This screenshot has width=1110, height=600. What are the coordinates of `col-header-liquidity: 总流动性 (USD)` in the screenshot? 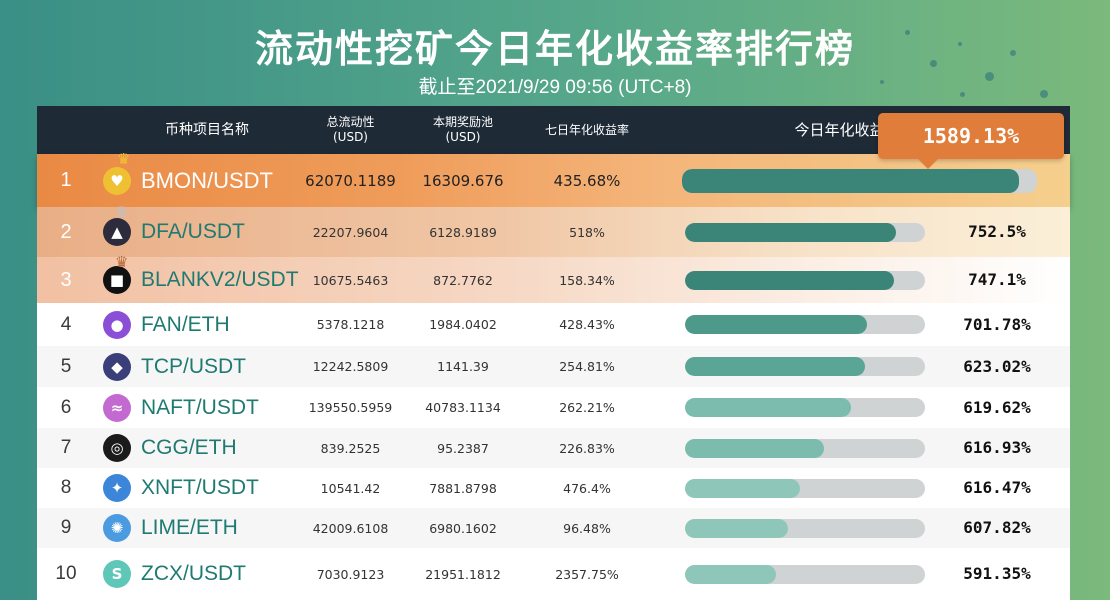 It's located at (350, 129).